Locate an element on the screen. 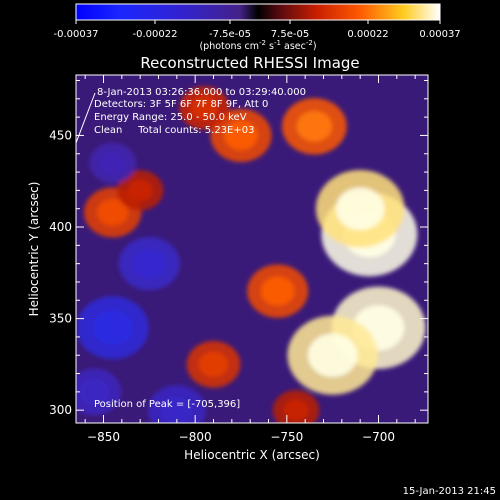 The image size is (500, 500). chart-title: Reconstructed RHESSI Image is located at coordinates (249, 63).